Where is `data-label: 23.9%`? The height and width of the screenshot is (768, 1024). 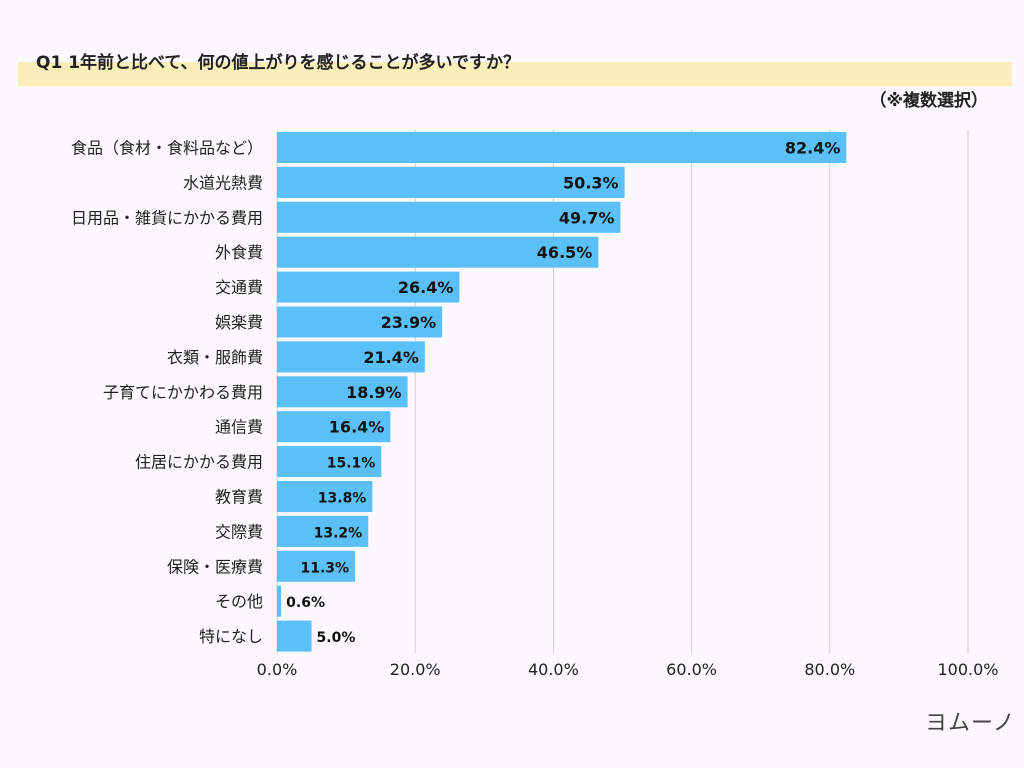
data-label: 23.9% is located at coordinates (409, 322).